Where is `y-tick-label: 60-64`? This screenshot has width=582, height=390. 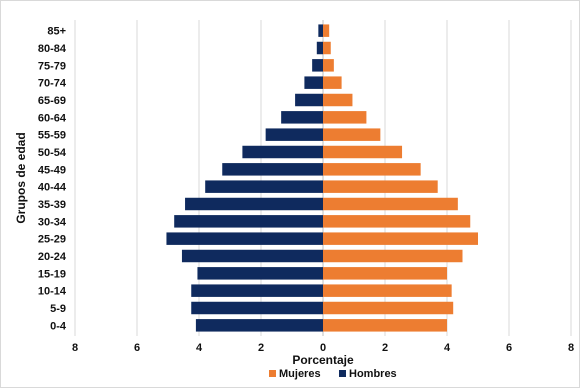 y-tick-label: 60-64 is located at coordinates (52, 118).